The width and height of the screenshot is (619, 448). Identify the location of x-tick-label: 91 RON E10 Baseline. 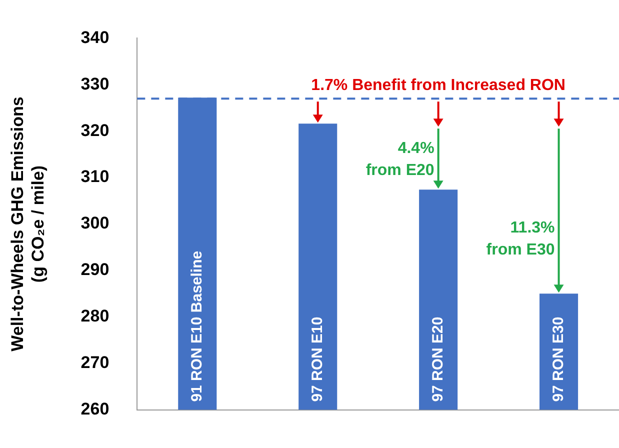
(197, 326).